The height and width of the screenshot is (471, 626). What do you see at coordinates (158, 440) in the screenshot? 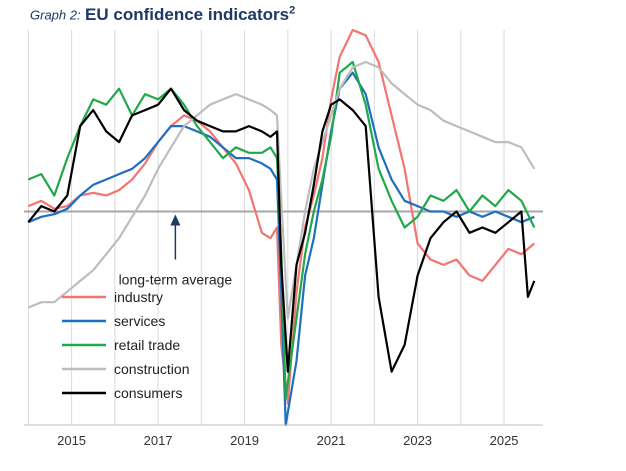
I see `x-tick-label: 2017` at bounding box center [158, 440].